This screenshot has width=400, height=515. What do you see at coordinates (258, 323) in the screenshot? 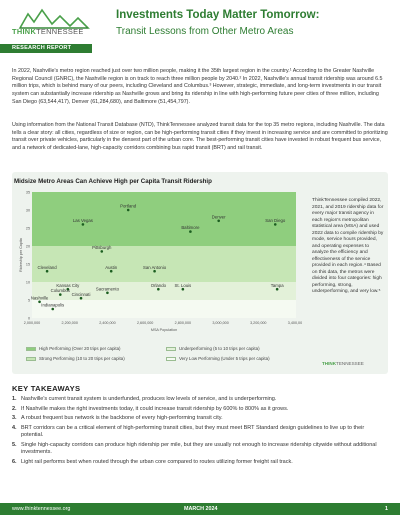
I see `x-tick-label: 3,200,000` at bounding box center [258, 323].